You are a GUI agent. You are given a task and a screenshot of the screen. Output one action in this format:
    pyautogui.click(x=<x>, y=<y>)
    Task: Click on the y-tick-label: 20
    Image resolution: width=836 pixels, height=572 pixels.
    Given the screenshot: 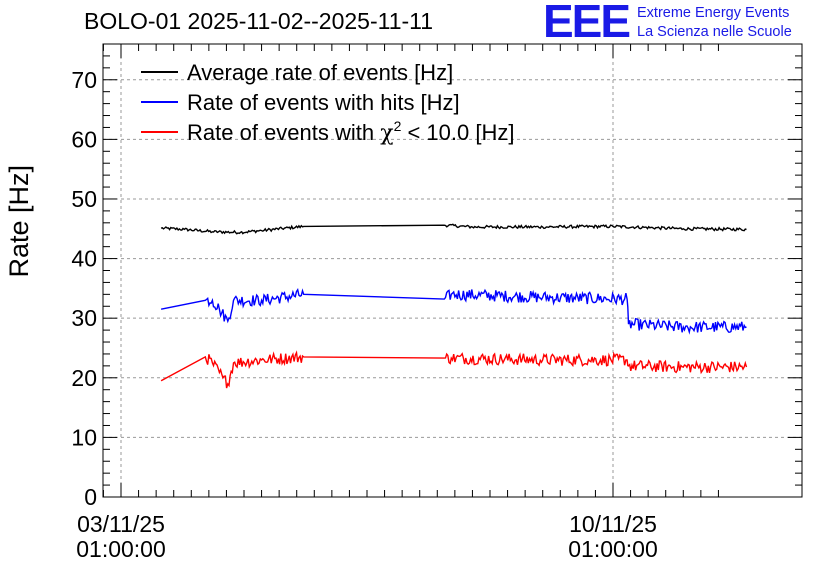 What is the action you would take?
    pyautogui.click(x=84, y=378)
    